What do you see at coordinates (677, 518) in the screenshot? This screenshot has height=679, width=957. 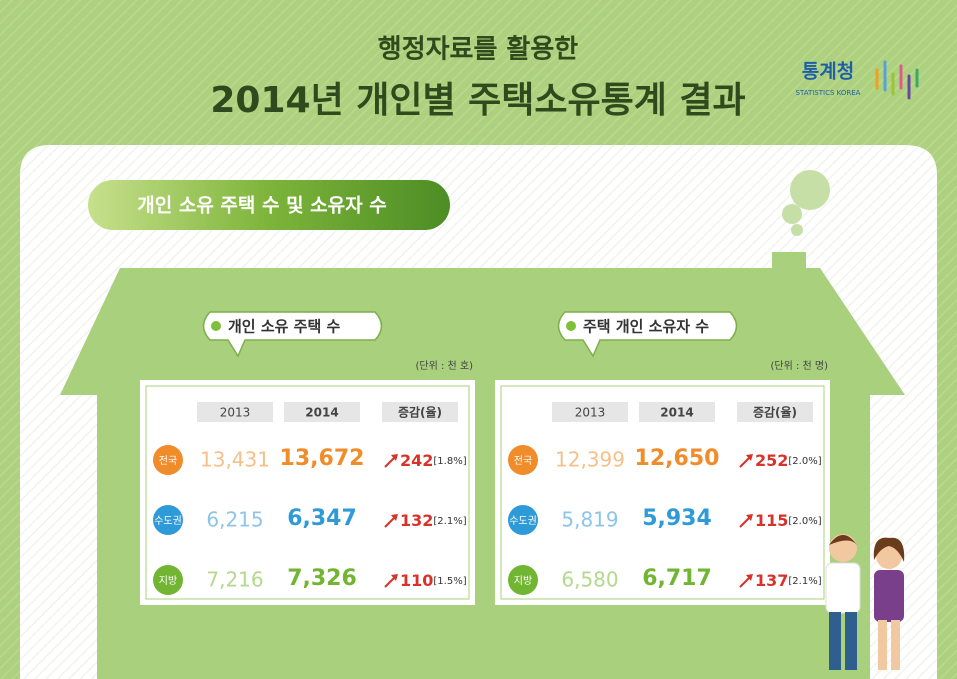 I see `value-2014: 5,934` at bounding box center [677, 518].